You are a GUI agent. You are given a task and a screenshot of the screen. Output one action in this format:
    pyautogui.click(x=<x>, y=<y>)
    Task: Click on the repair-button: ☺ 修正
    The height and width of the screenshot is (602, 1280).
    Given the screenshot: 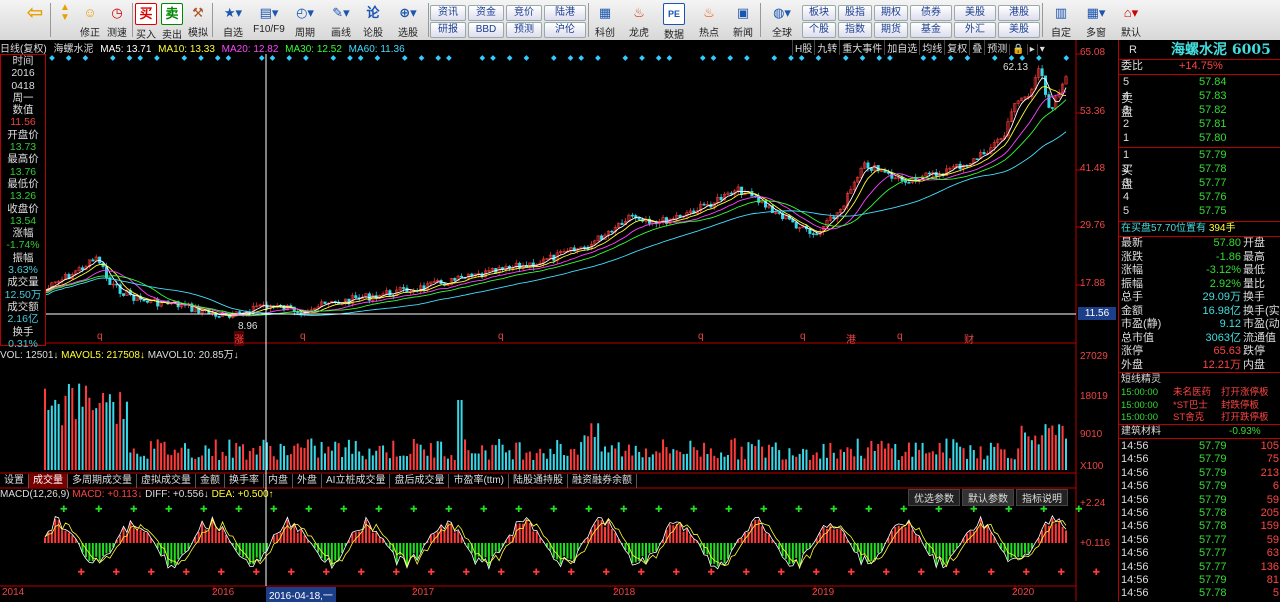 What is the action you would take?
    pyautogui.click(x=90, y=20)
    